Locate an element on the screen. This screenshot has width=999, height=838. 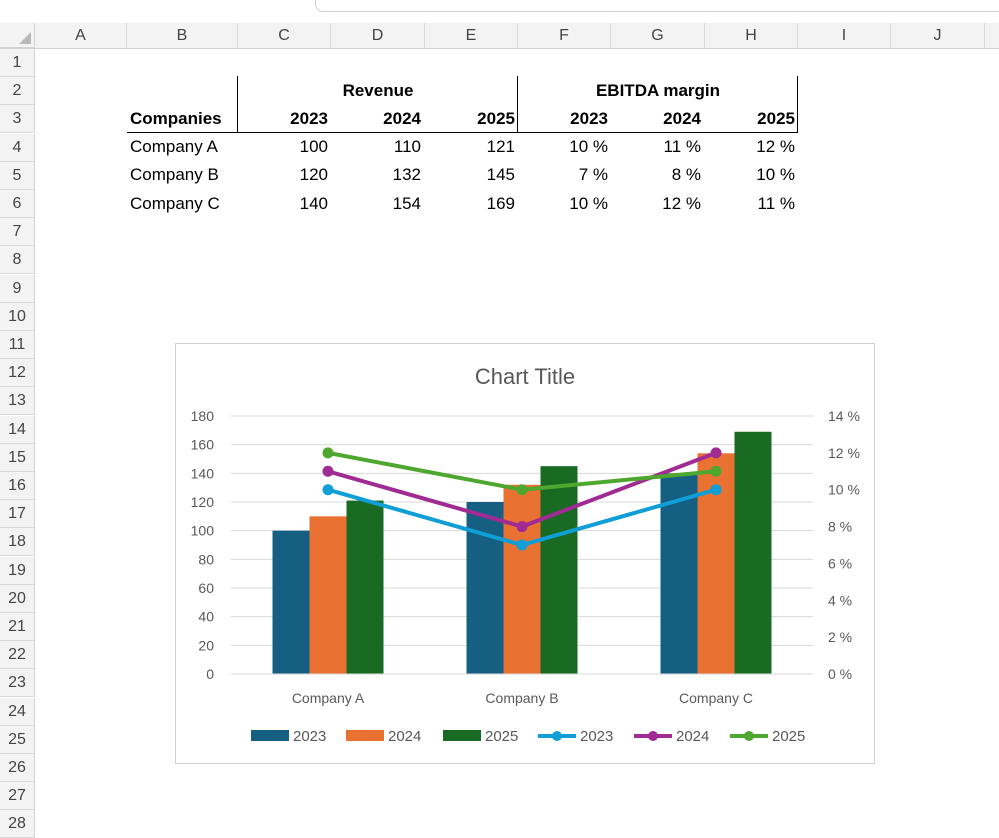
cell-revenue: 100 is located at coordinates (313, 146).